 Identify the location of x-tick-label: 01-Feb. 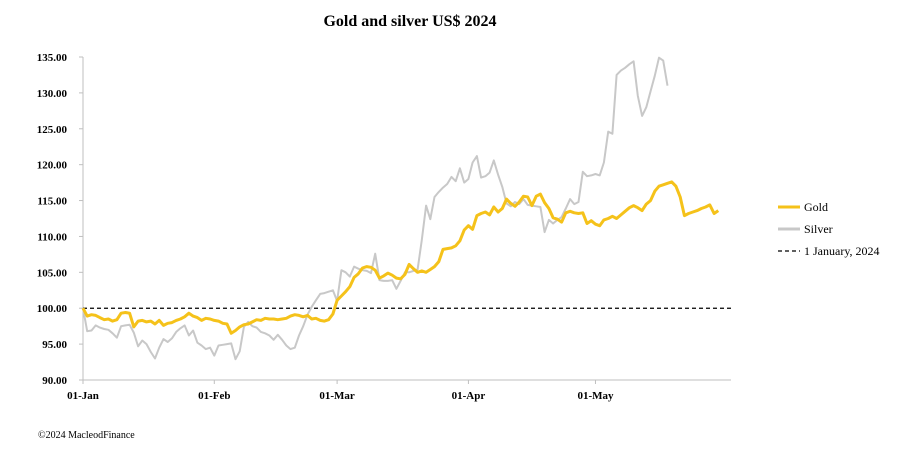
(214, 396).